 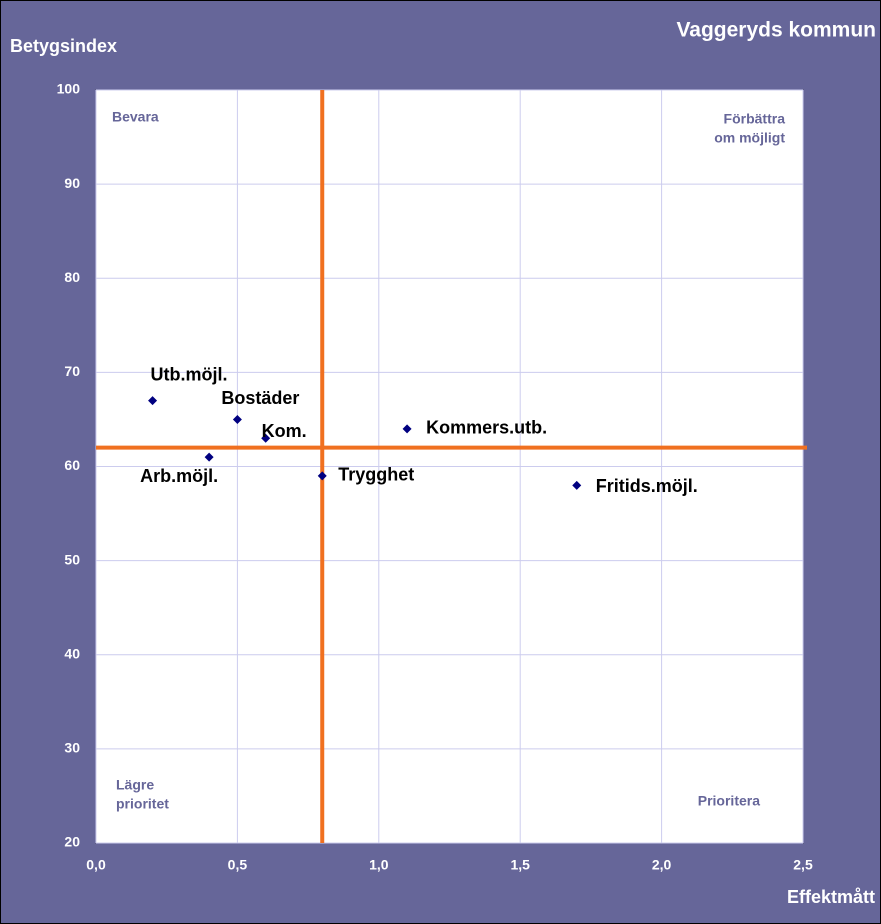 I want to click on x-tick-label: 0,5, so click(x=238, y=865).